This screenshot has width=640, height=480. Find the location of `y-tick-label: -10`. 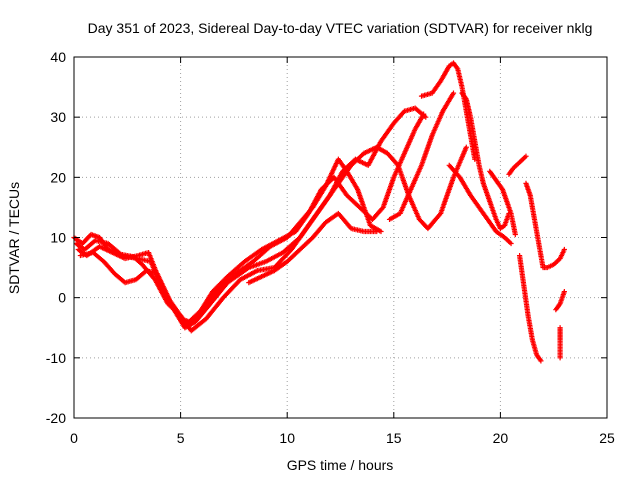

y-tick-label: -10 is located at coordinates (56, 358).